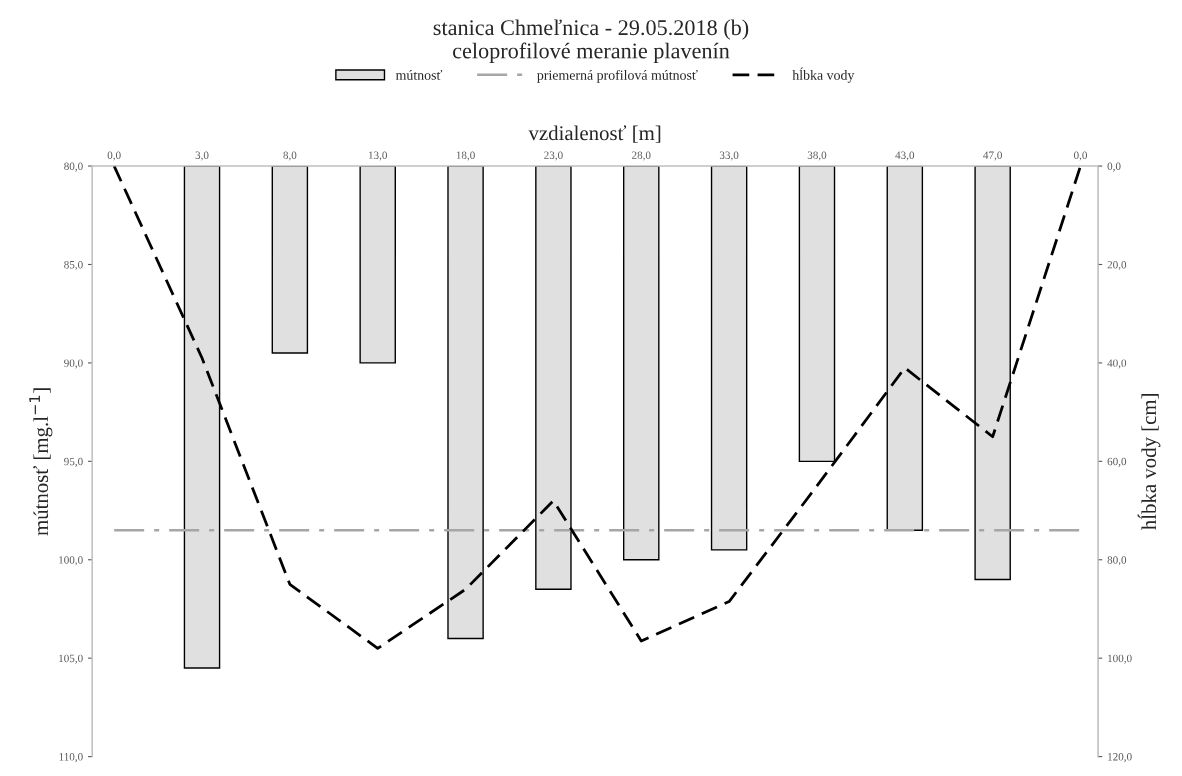  Describe the element at coordinates (553, 156) in the screenshot. I see `x-tick-label: 23,0` at that location.